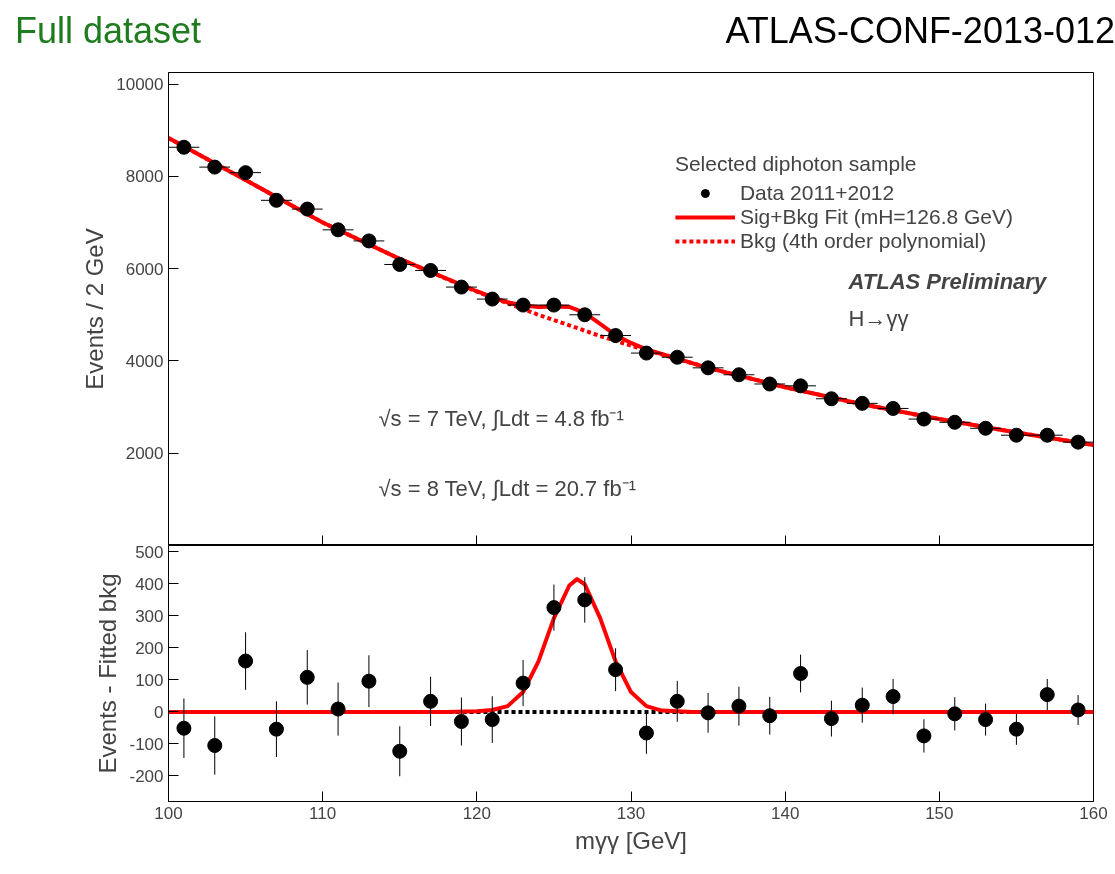 The height and width of the screenshot is (874, 1115). What do you see at coordinates (631, 840) in the screenshot?
I see `x-axis-title: mγγ [GeV]` at bounding box center [631, 840].